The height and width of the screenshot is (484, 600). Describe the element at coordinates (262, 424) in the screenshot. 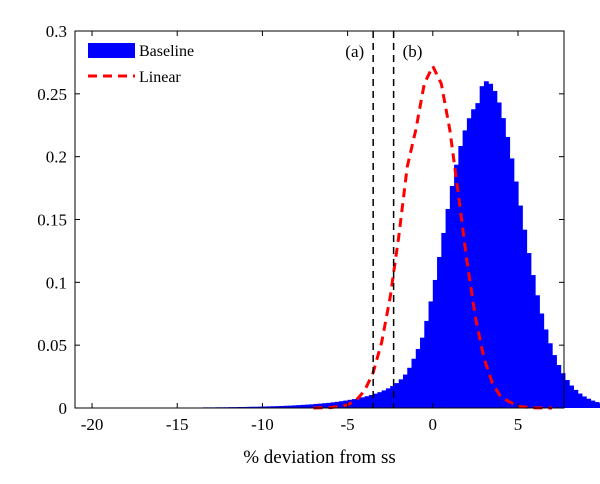

I see `x-tick-label: -10` at that location.